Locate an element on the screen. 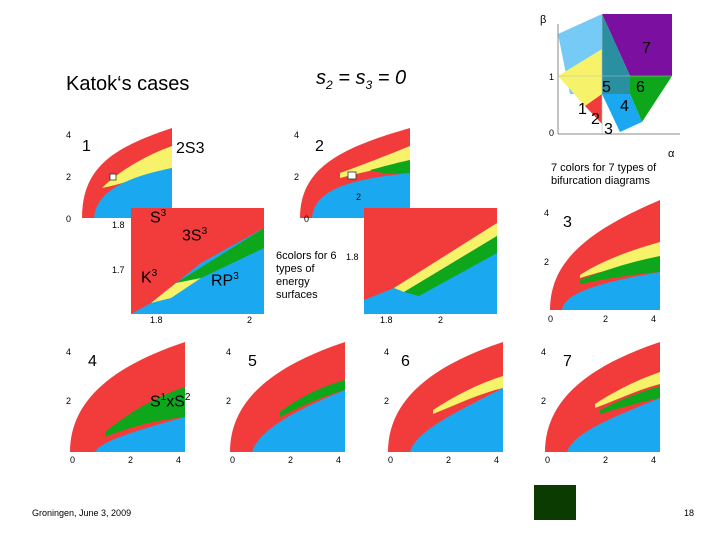 The height and width of the screenshot is (540, 720). plot-6-xtick-0: 0 is located at coordinates (391, 460).